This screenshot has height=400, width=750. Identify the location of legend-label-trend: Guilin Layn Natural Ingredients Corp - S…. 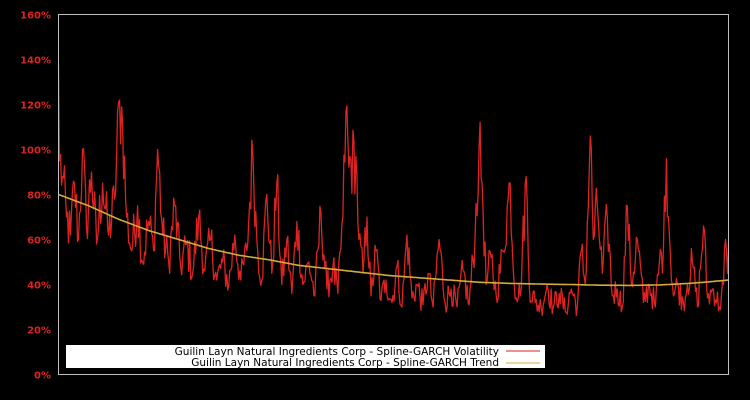
(345, 363).